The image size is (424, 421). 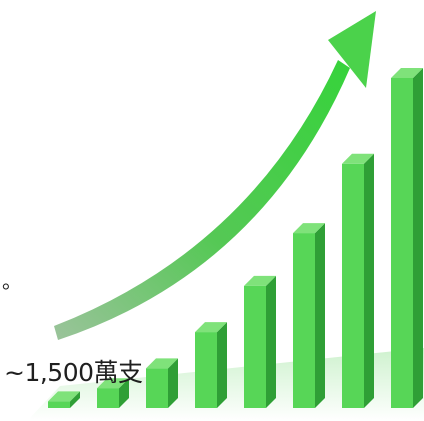 What do you see at coordinates (73, 372) in the screenshot?
I see `value-label: ~1,500萬支` at bounding box center [73, 372].